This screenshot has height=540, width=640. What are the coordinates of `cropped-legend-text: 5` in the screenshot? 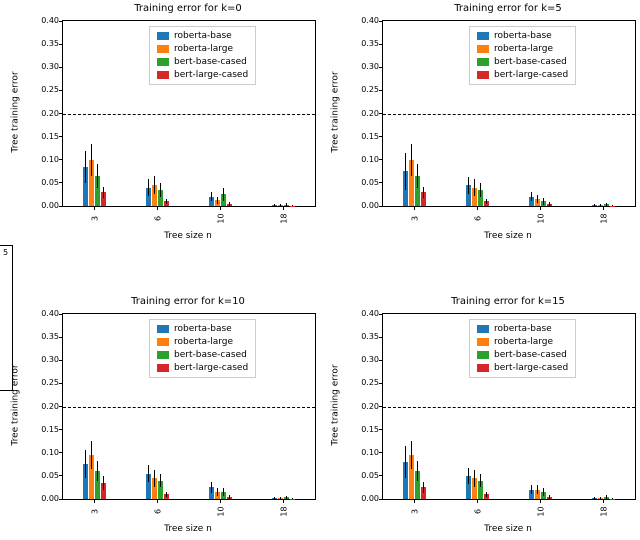 It's located at (5, 252).